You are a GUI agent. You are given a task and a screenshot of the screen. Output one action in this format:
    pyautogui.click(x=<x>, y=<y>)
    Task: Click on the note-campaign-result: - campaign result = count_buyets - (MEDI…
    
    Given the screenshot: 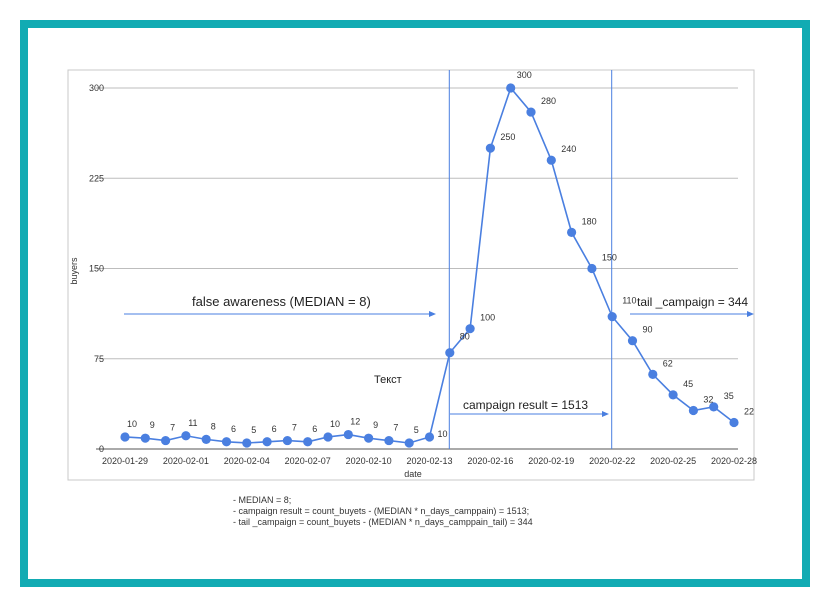 What is the action you would take?
    pyautogui.click(x=381, y=511)
    